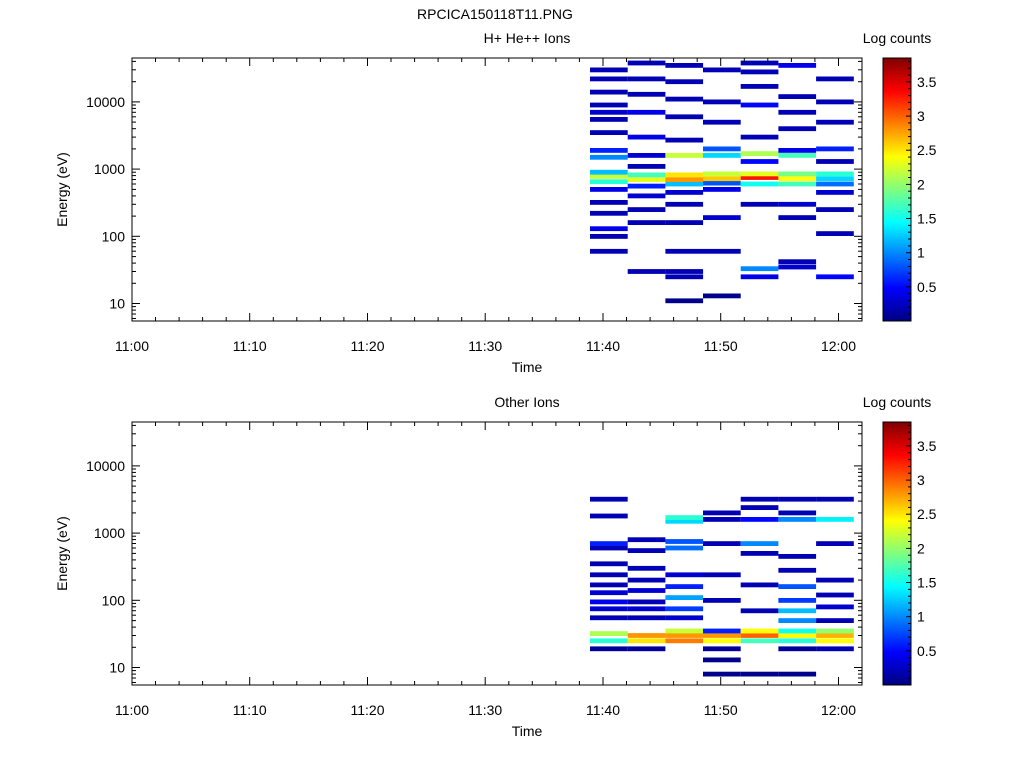 This screenshot has height=768, width=1024. What do you see at coordinates (722, 182) in the screenshot?
I see `heatmap-cells` at bounding box center [722, 182].